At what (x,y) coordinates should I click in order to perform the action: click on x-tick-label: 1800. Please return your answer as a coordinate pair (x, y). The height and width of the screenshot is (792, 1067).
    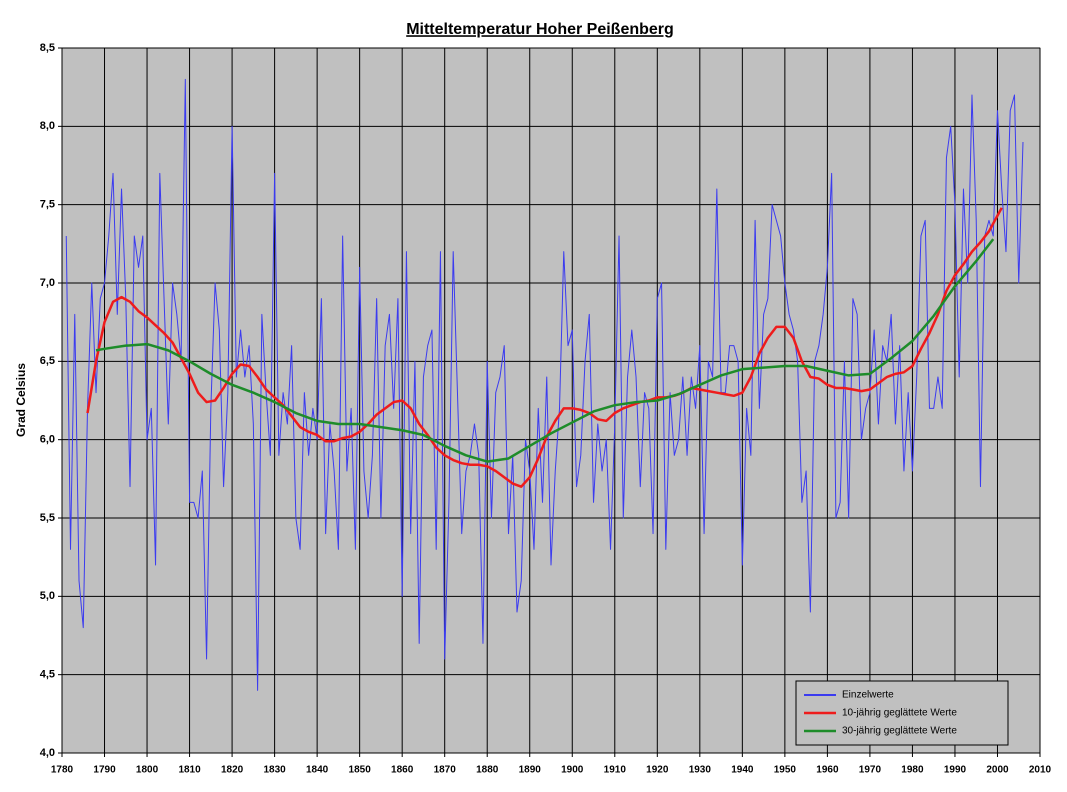
    Looking at the image, I should click on (147, 770).